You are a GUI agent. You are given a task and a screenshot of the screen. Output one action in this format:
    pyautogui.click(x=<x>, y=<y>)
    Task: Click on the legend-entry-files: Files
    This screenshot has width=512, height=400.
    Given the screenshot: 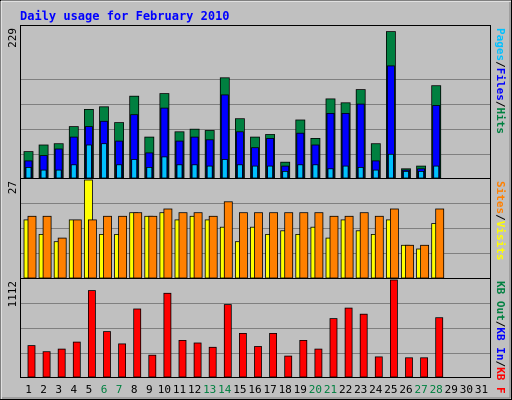 What is the action you would take?
    pyautogui.click(x=500, y=84)
    